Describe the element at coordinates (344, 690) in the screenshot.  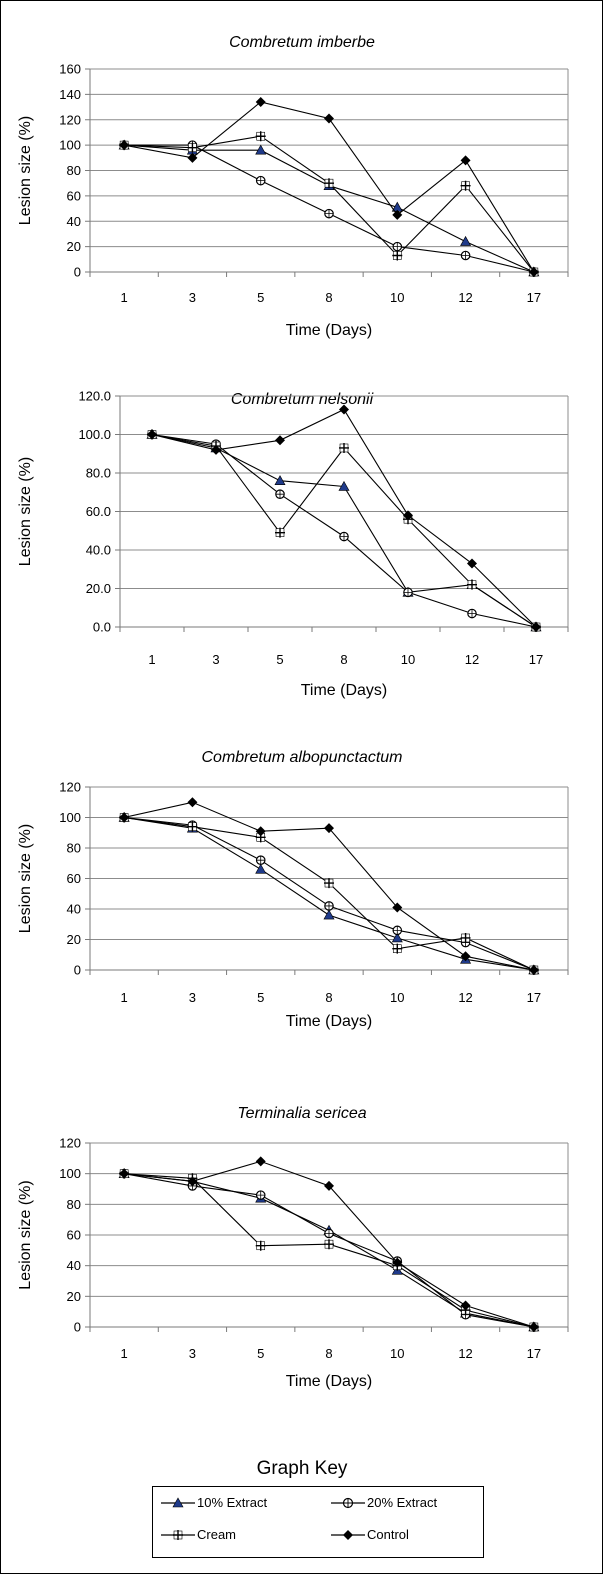
I see `x-axis-title: Time (Days)` at that location.